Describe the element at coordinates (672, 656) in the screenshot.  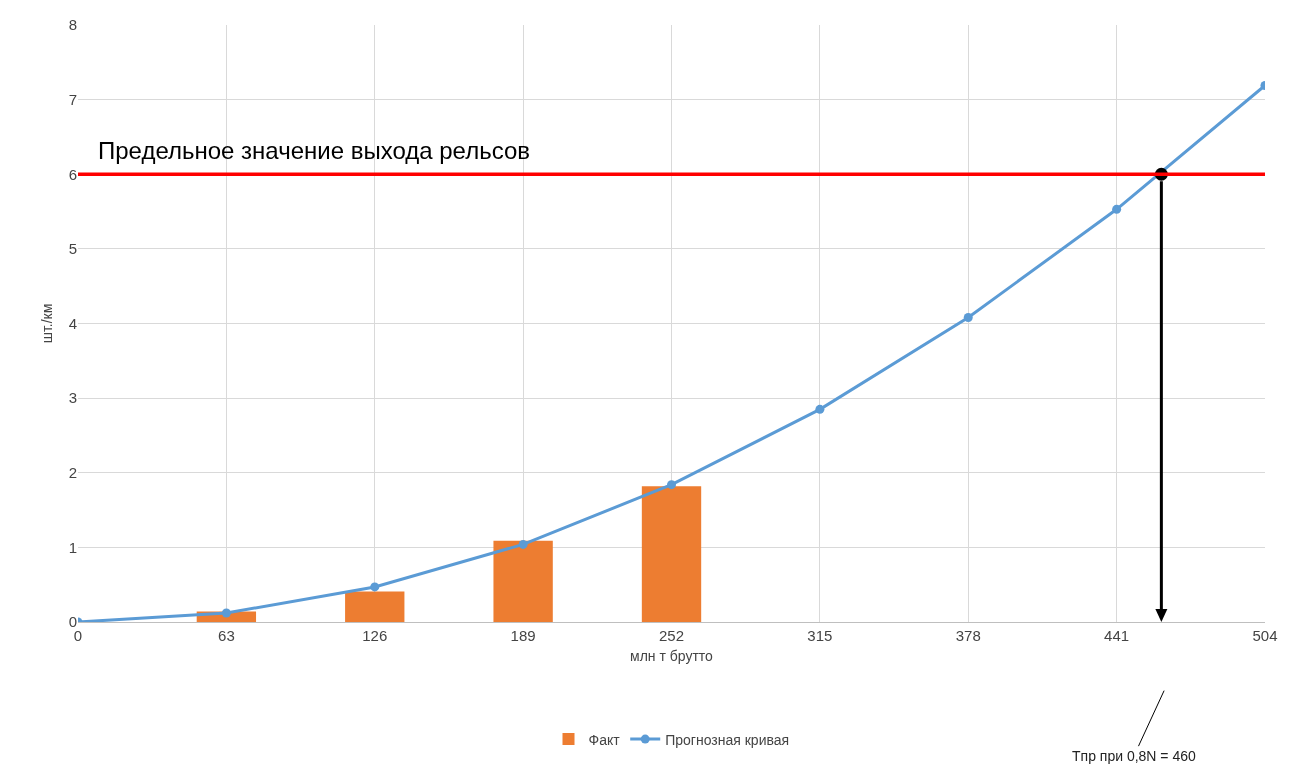
I see `x-axis-title: млн т брутто` at that location.